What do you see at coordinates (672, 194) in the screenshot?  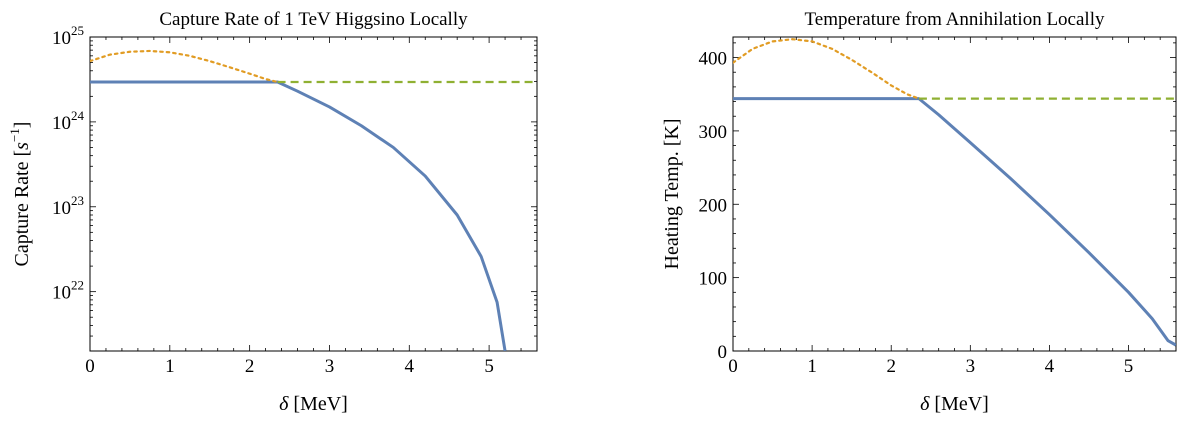 I see `y-axis-label: Heating Temp. [K]` at bounding box center [672, 194].